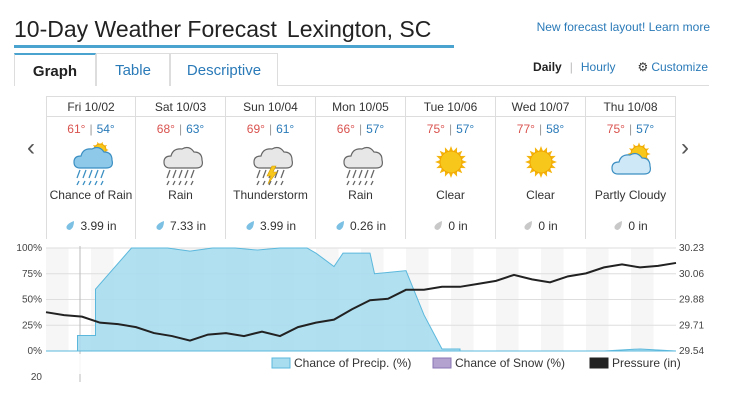 This screenshot has height=402, width=750. I want to click on day-temps: 61° | 54°, so click(91, 129).